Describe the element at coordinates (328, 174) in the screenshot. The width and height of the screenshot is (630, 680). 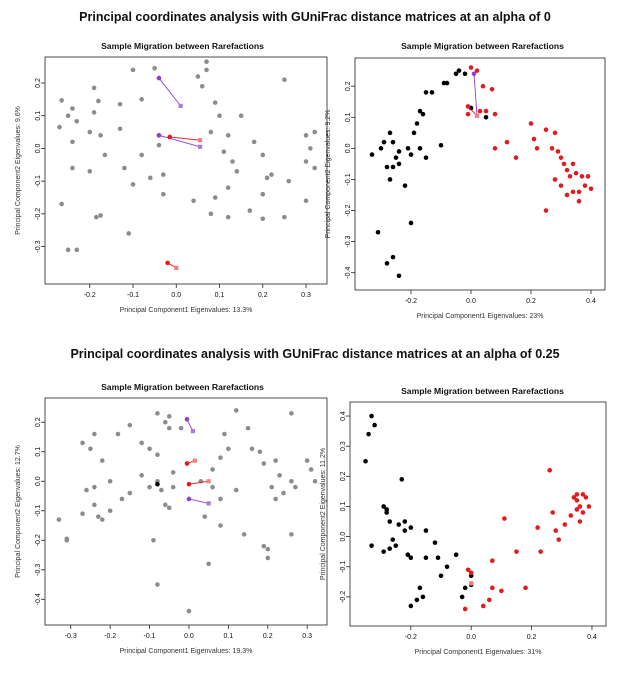
I see `y-axis-label: Principal Component2 Eigenvalues: 9.2%` at that location.